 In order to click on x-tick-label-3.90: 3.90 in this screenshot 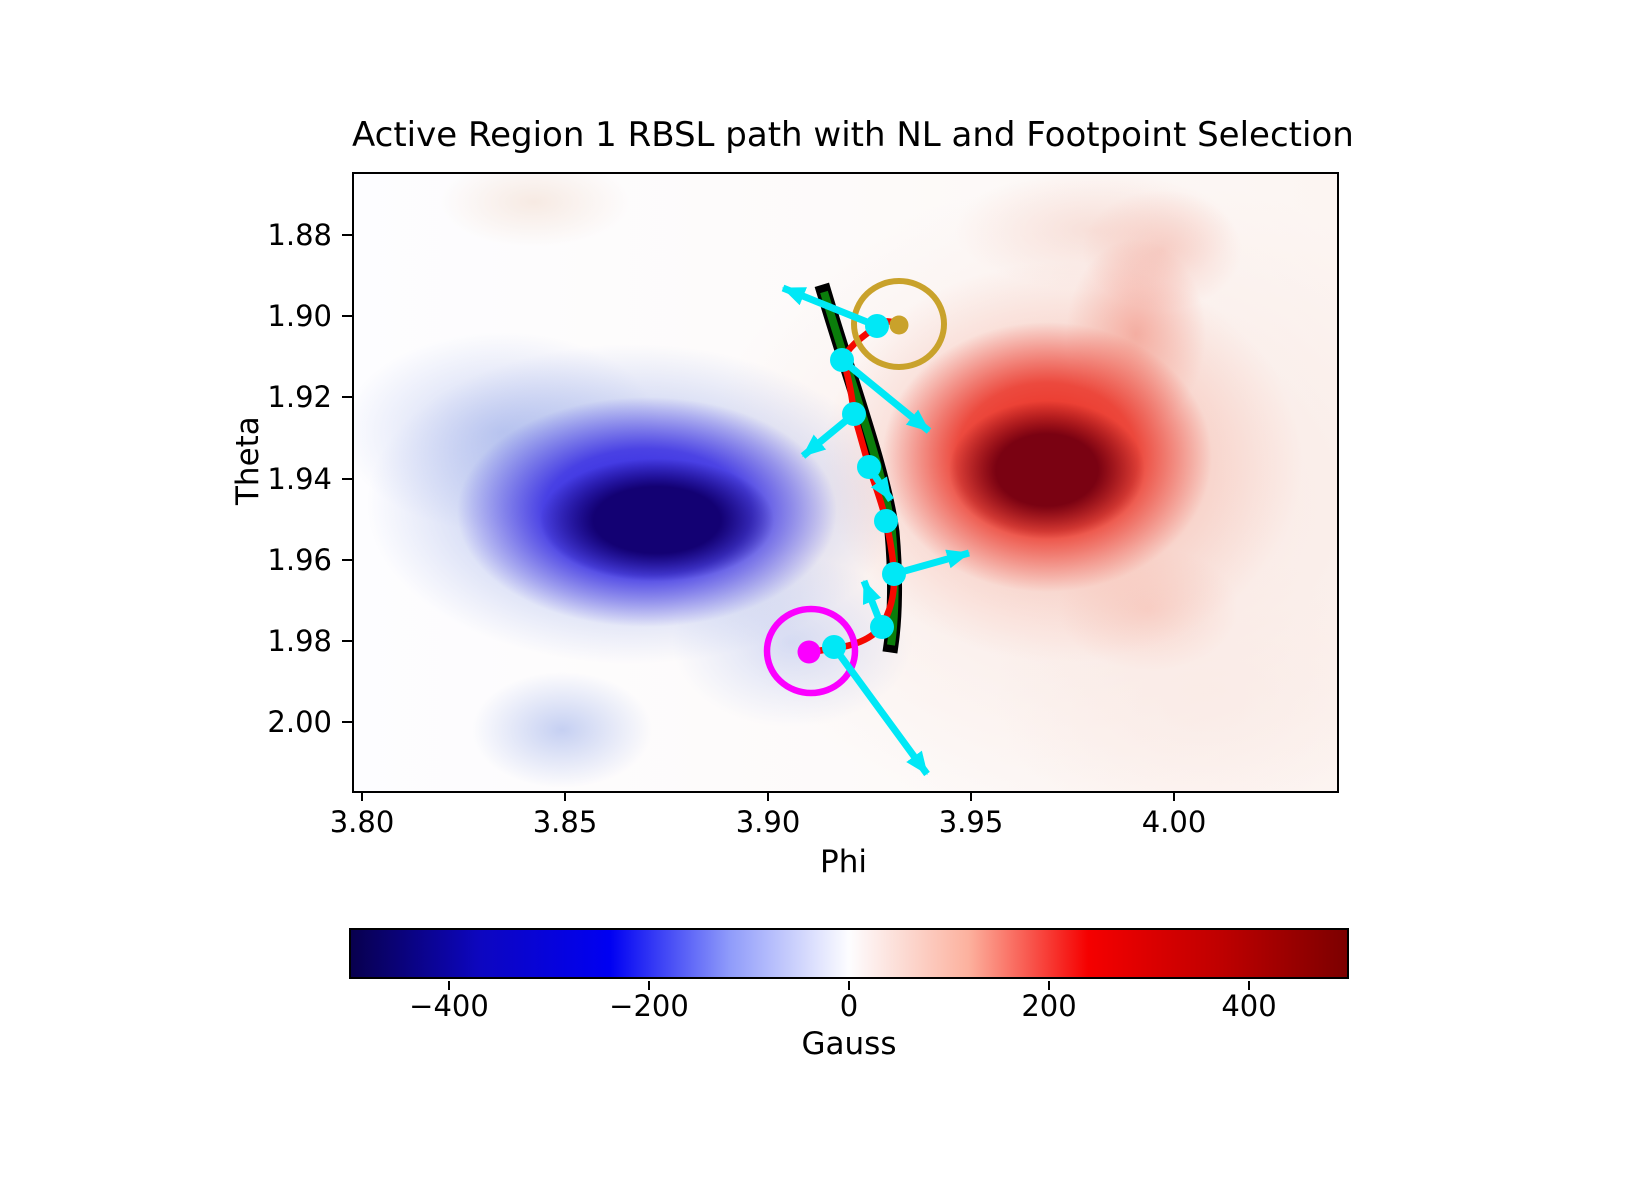, I will do `click(768, 822)`.